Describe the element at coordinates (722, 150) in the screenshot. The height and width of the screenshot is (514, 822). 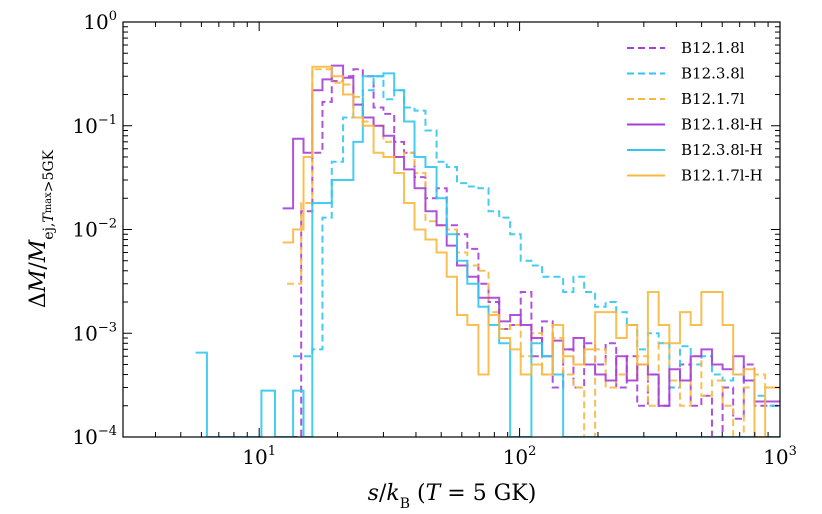
I see `legend-label: B12.3.8l-H` at that location.